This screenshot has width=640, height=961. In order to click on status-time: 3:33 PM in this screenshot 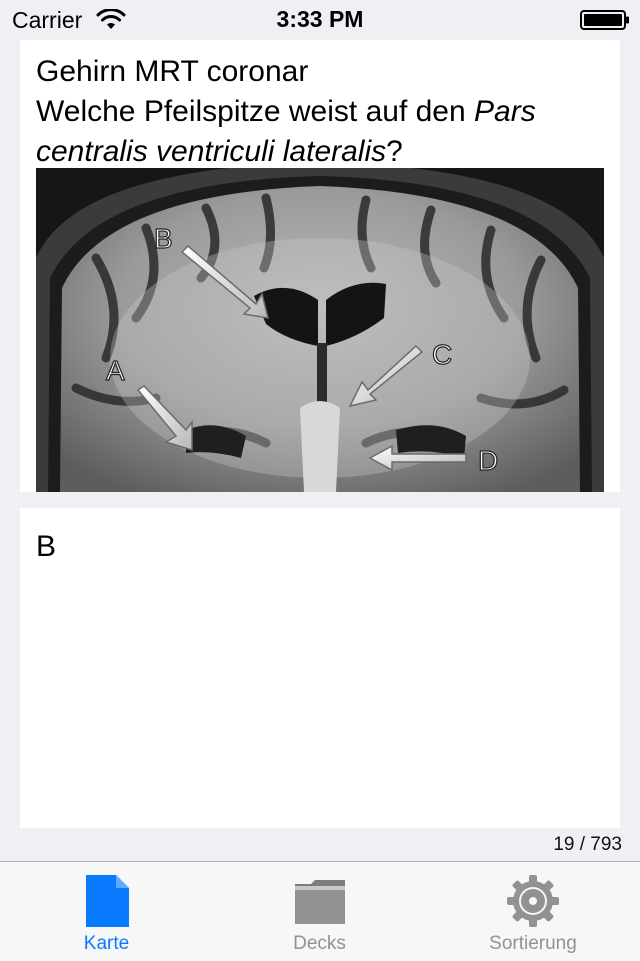, I will do `click(320, 19)`.